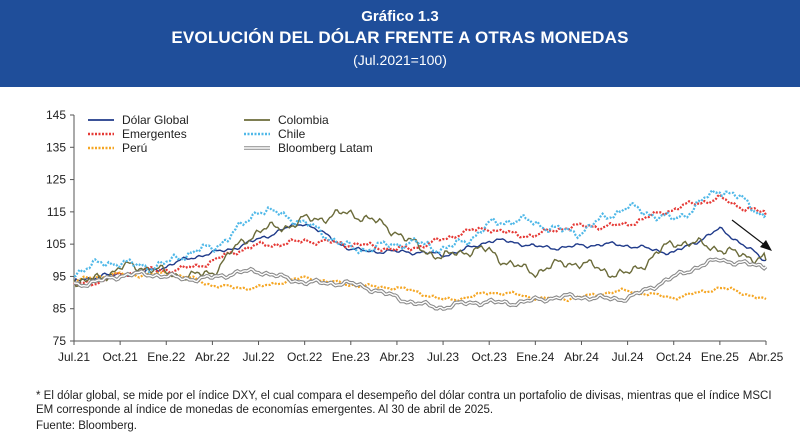  Describe the element at coordinates (535, 357) in the screenshot. I see `x-tick-label: Ene.24` at that location.